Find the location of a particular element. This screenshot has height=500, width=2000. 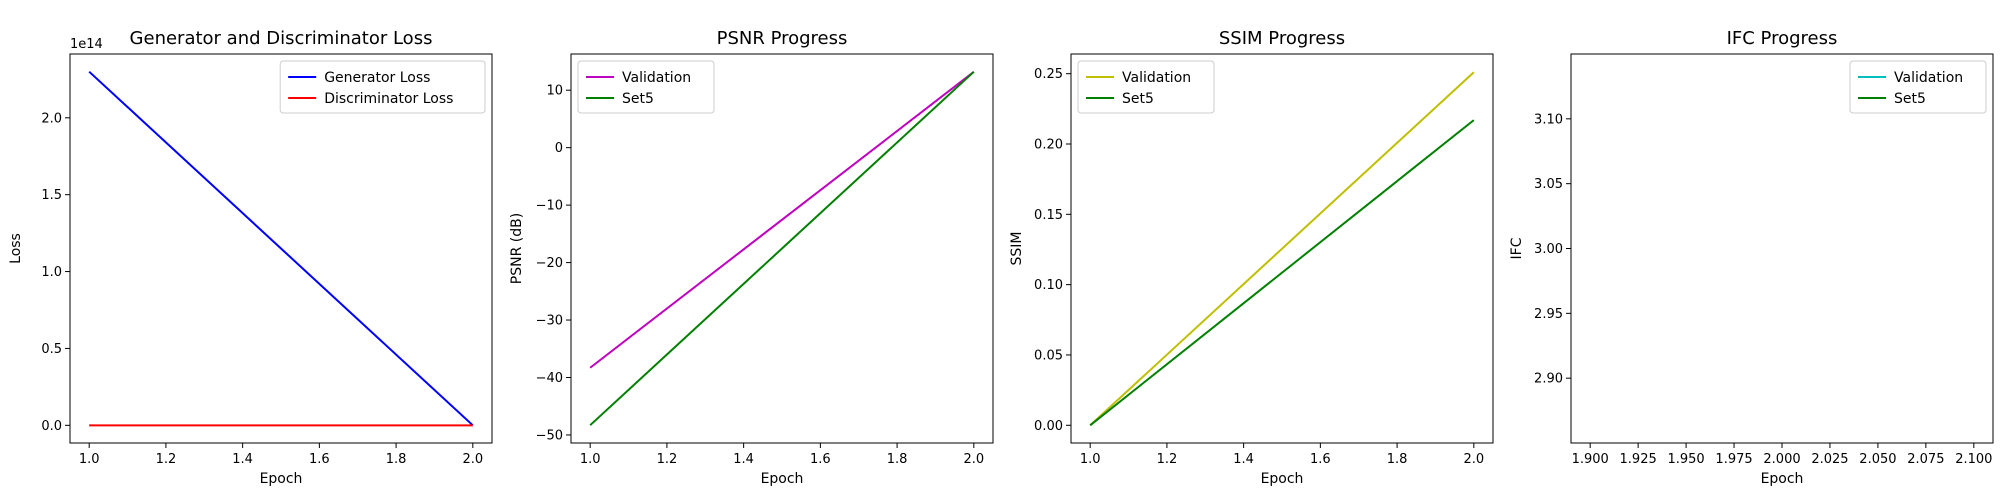

y-tick-label: 3.00 is located at coordinates (1548, 249).